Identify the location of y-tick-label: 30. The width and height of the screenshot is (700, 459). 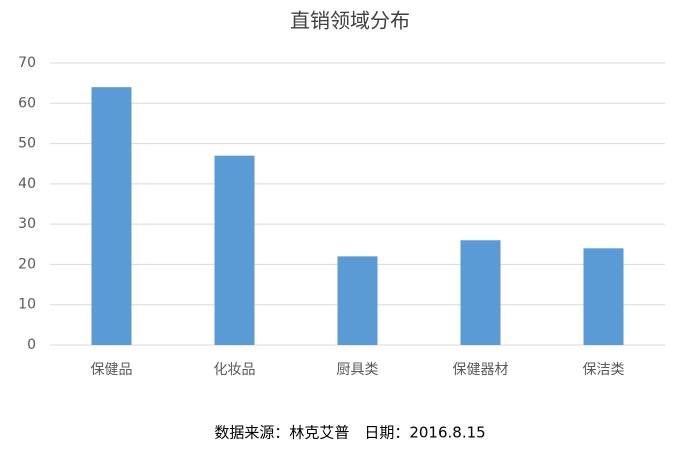
(27, 224).